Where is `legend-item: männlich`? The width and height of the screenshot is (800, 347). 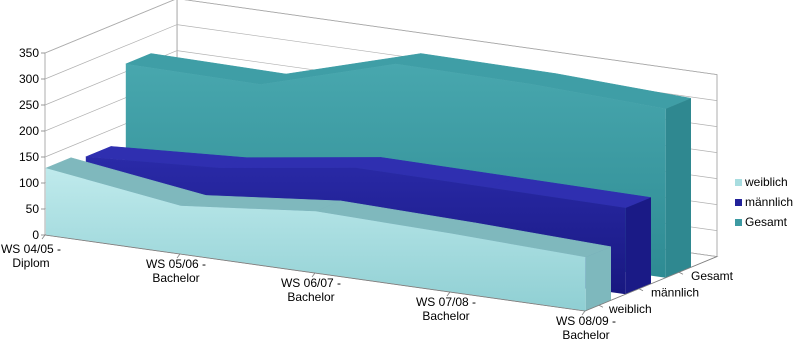
legend-item: männlich is located at coordinates (764, 202).